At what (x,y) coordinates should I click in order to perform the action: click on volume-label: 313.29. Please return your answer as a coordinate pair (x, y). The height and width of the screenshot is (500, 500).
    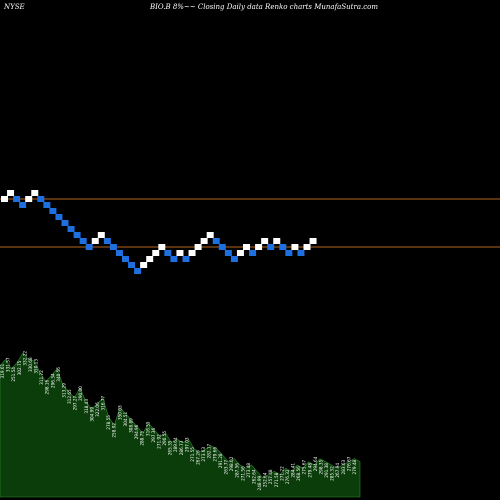
    Looking at the image, I should click on (64, 390).